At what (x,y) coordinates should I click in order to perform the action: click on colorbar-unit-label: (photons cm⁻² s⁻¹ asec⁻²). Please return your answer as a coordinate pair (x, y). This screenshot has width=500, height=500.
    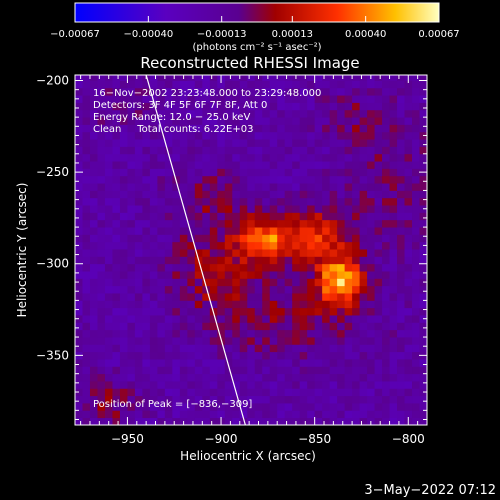
    Looking at the image, I should click on (256, 47).